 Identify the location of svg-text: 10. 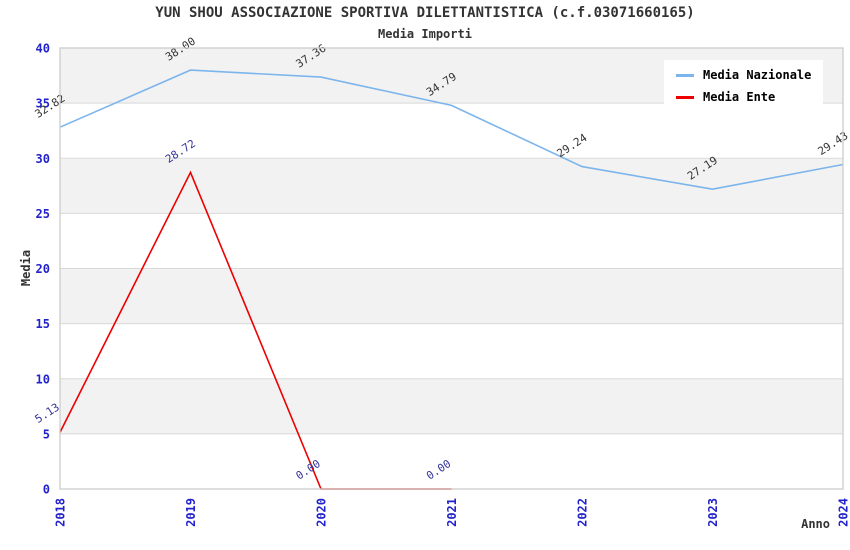
(43, 379).